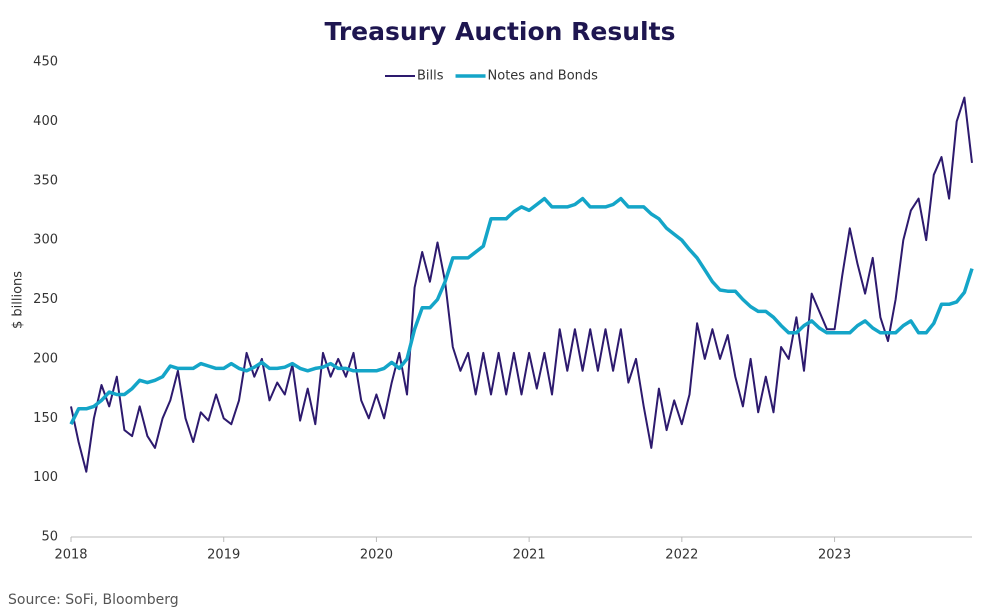 The image size is (1000, 616). Describe the element at coordinates (18, 300) in the screenshot. I see `y-axis-label: $ billions` at that location.